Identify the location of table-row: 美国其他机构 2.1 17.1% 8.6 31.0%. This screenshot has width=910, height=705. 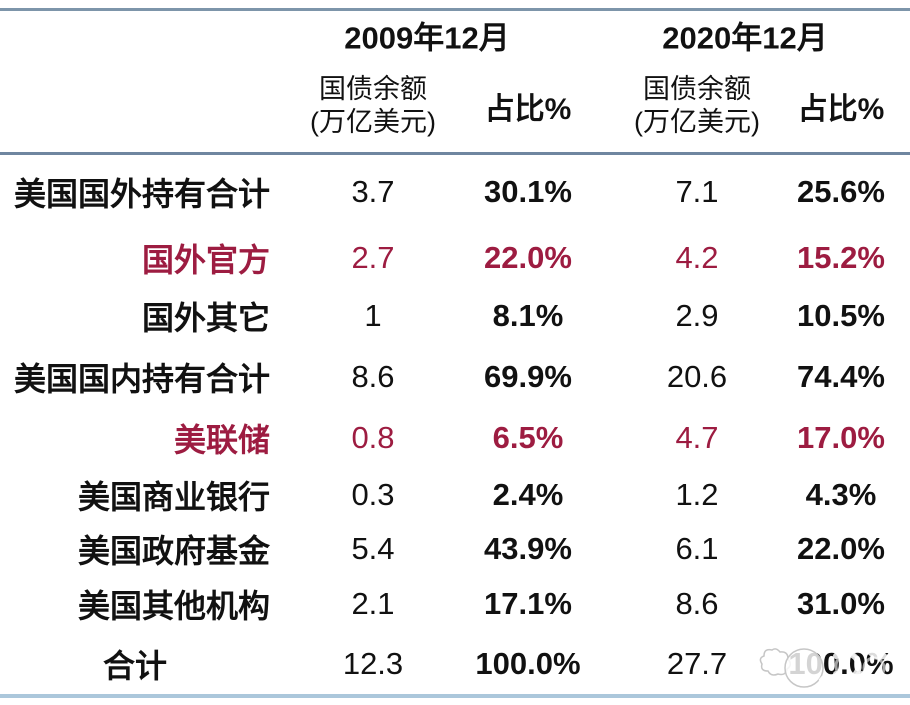
(455, 604).